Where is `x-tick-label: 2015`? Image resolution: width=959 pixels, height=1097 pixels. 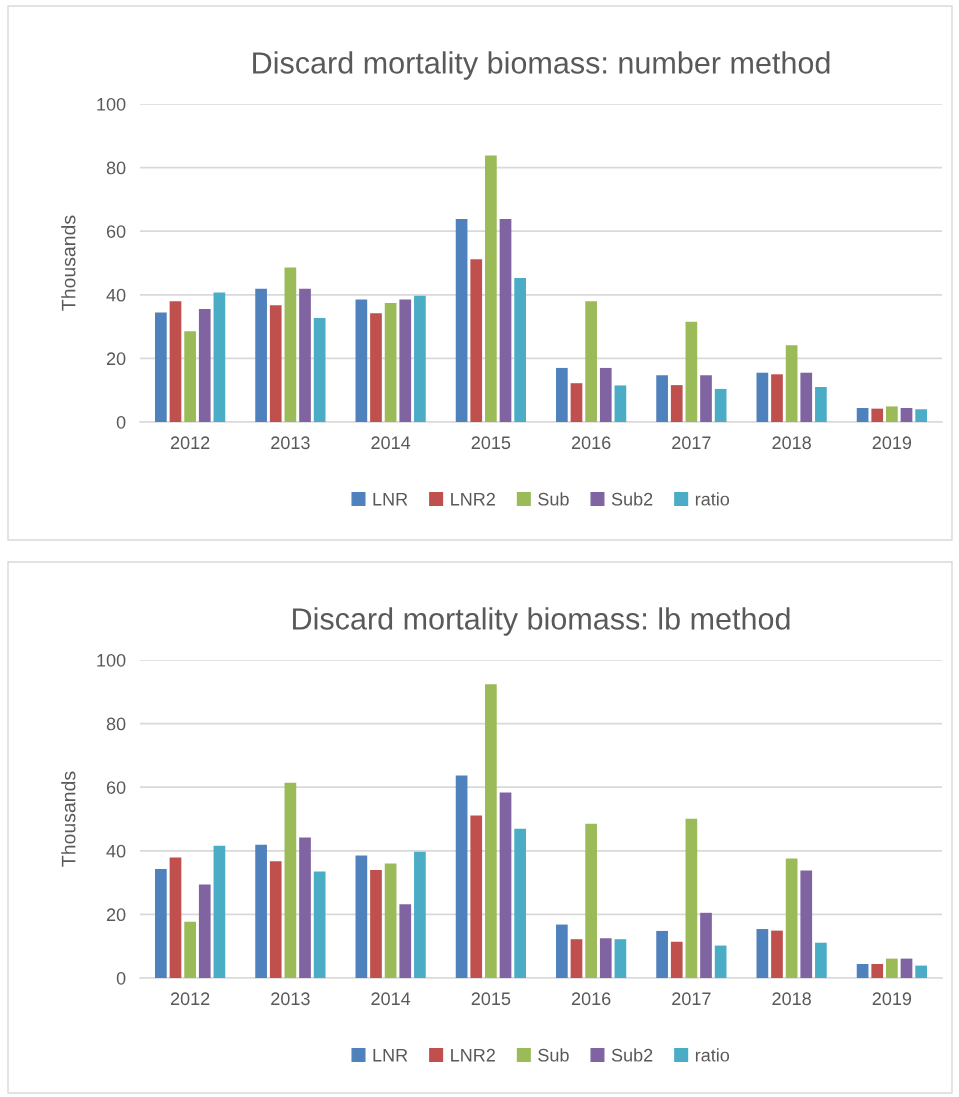
x-tick-label: 2015 is located at coordinates (491, 443).